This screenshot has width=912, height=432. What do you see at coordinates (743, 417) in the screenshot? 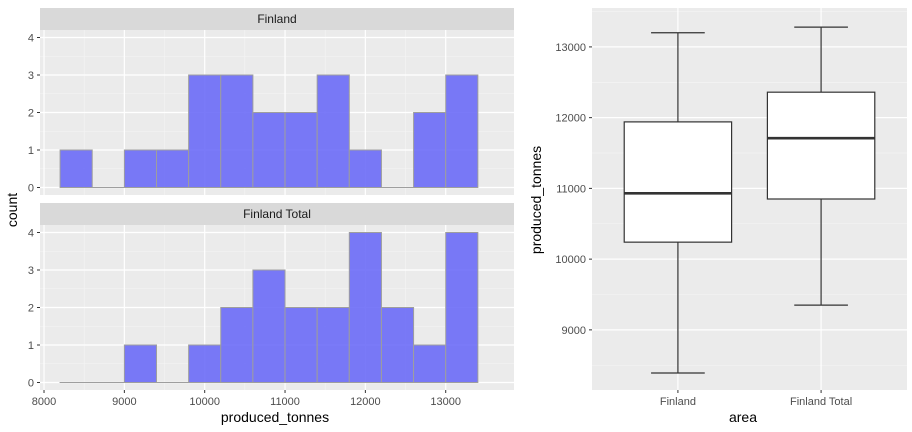
I see `boxplot-x-axis-title: area` at bounding box center [743, 417].